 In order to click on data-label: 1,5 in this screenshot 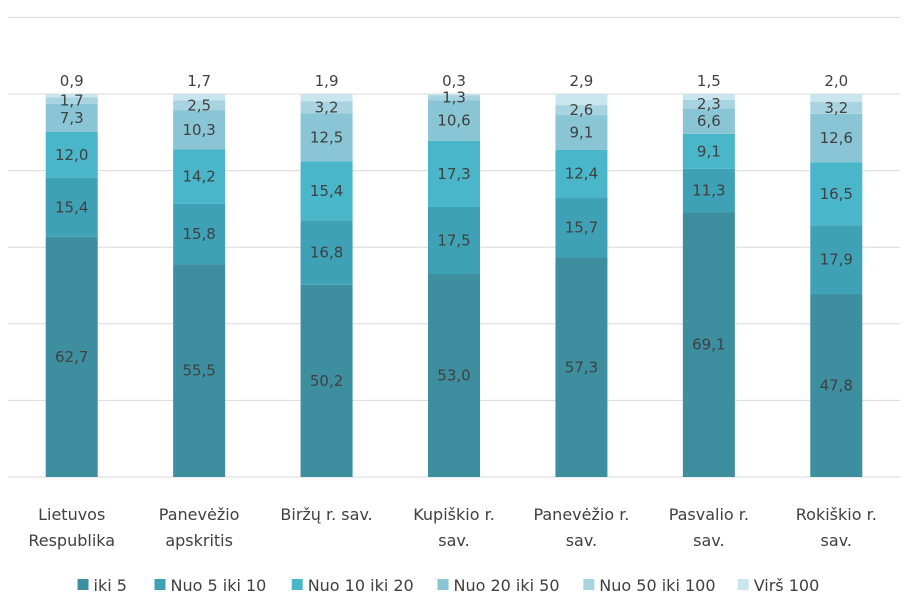, I will do `click(709, 81)`.